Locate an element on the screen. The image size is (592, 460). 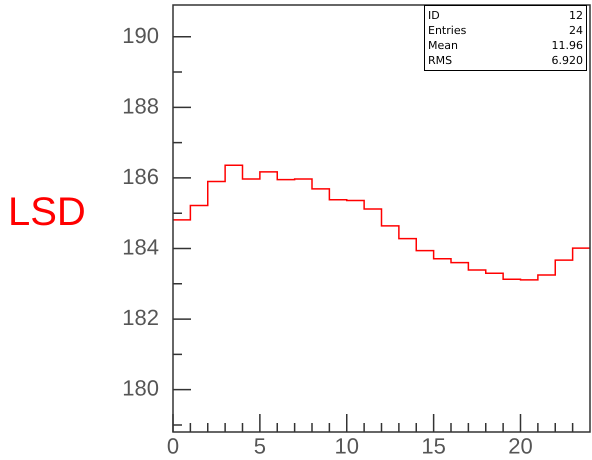
text: RMS 6.920 is located at coordinates (505, 60).